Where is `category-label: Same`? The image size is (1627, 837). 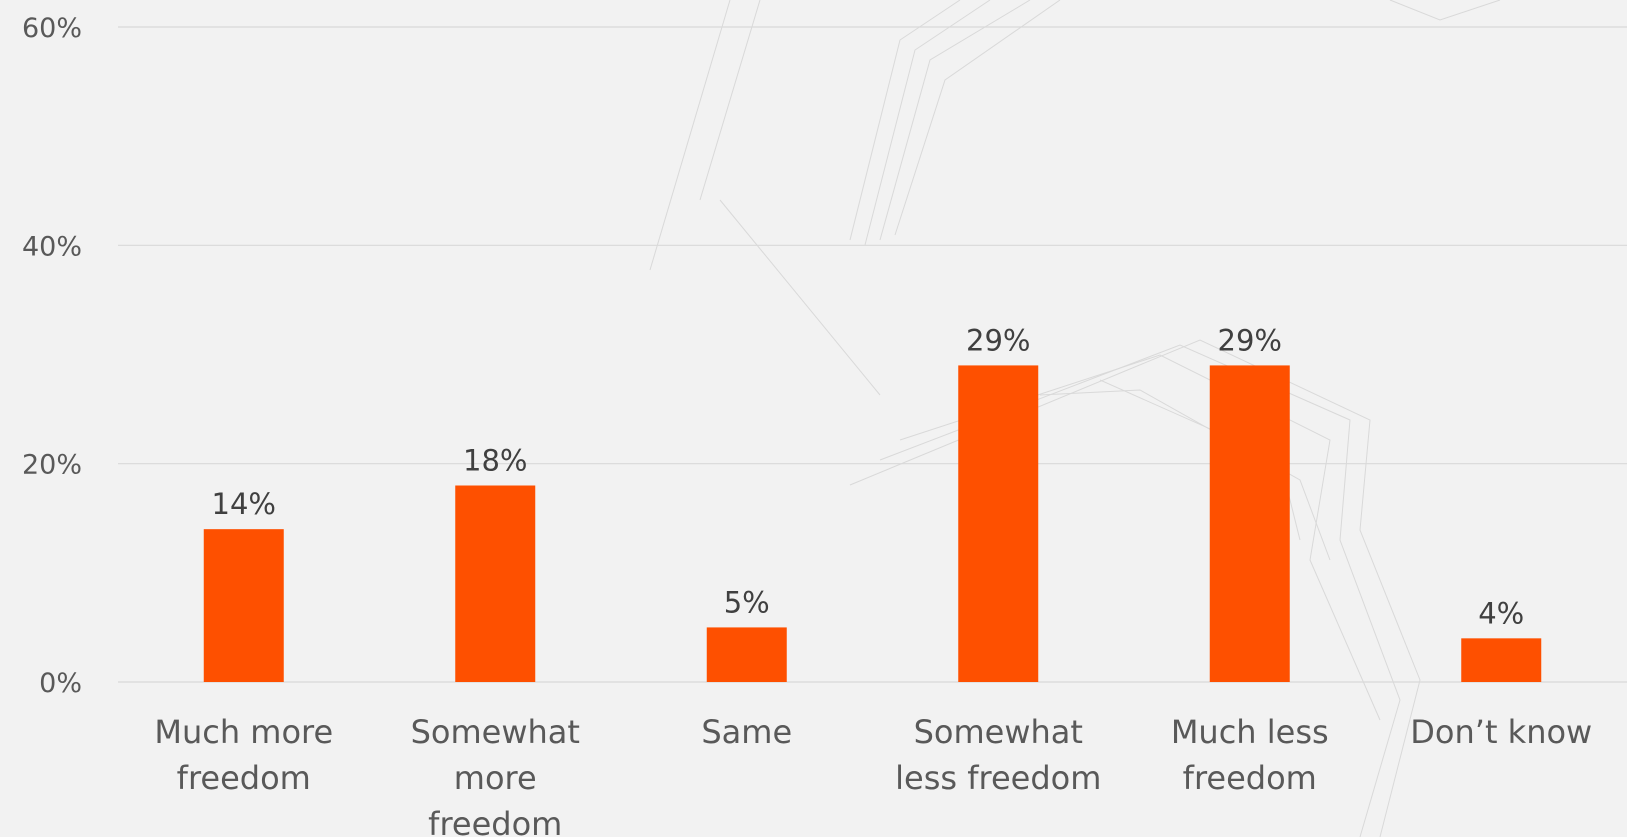 category-label: Same is located at coordinates (746, 732).